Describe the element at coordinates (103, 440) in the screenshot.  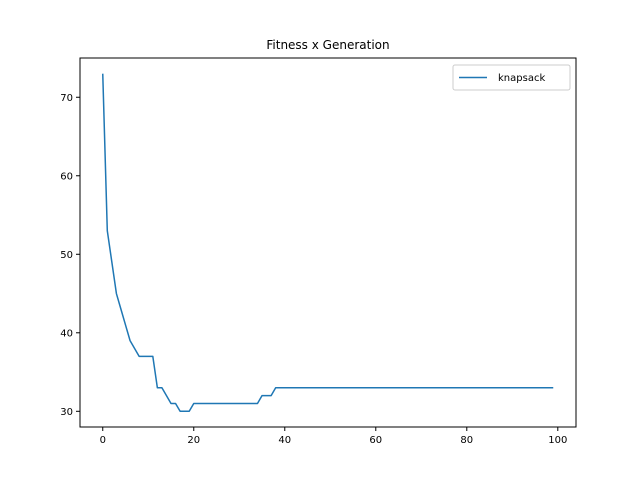
I see `x-tick-label: 0` at that location.